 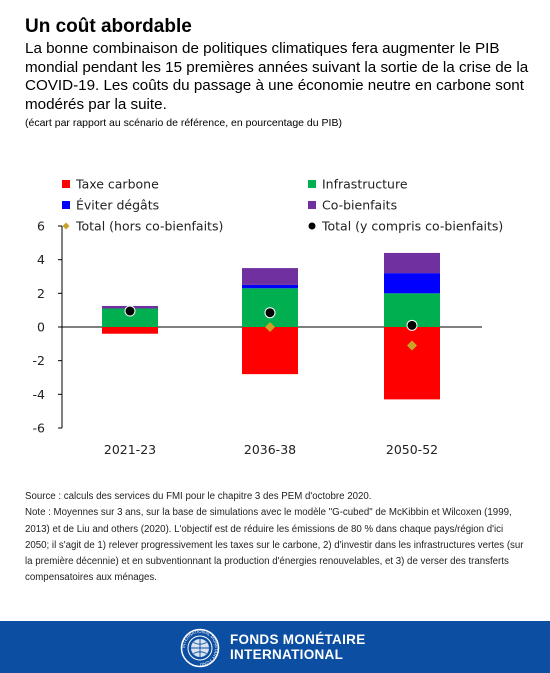 I want to click on x-tick-label: 2036-38, so click(x=270, y=449).